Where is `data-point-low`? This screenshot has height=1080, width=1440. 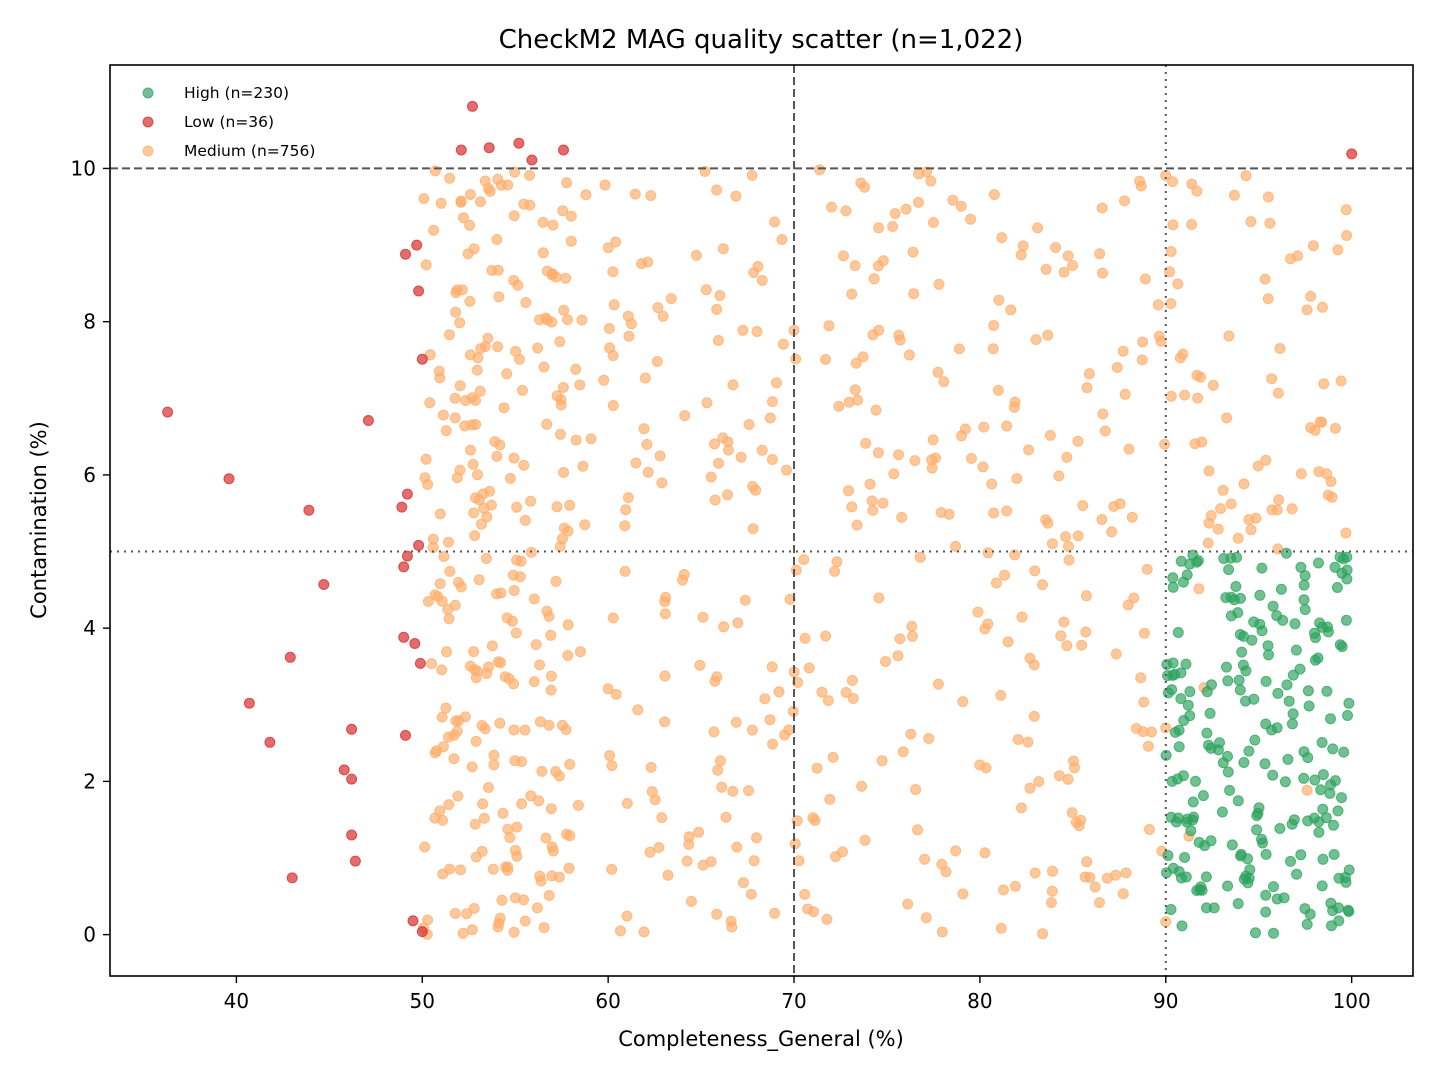
data-point-low is located at coordinates (249, 703).